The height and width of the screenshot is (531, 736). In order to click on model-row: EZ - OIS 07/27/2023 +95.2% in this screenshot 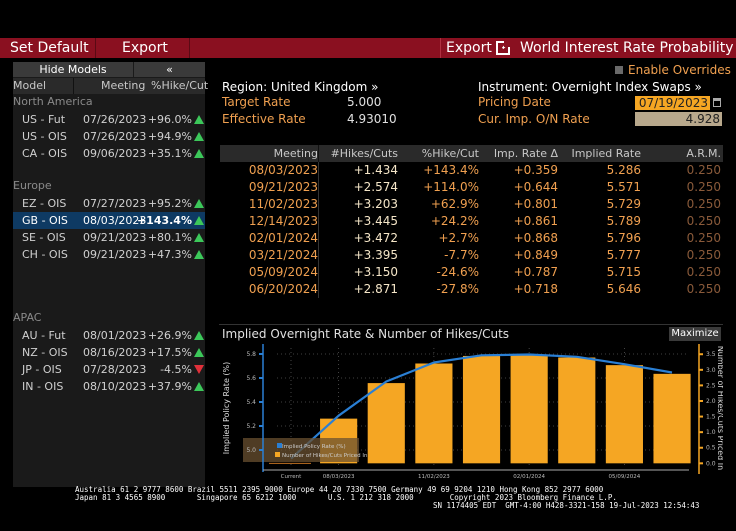, I will do `click(109, 203)`.